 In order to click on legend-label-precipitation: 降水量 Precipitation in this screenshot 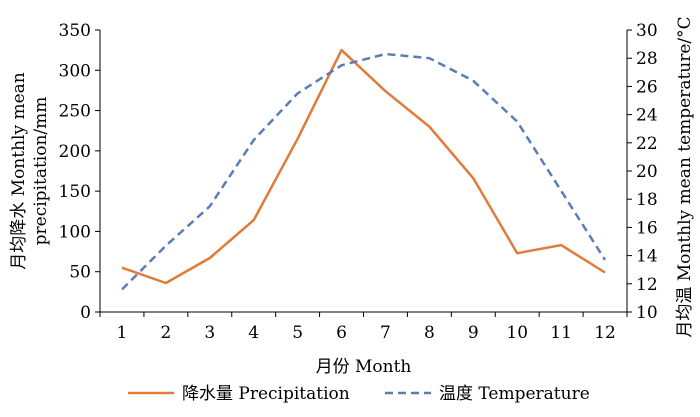, I will do `click(266, 394)`.